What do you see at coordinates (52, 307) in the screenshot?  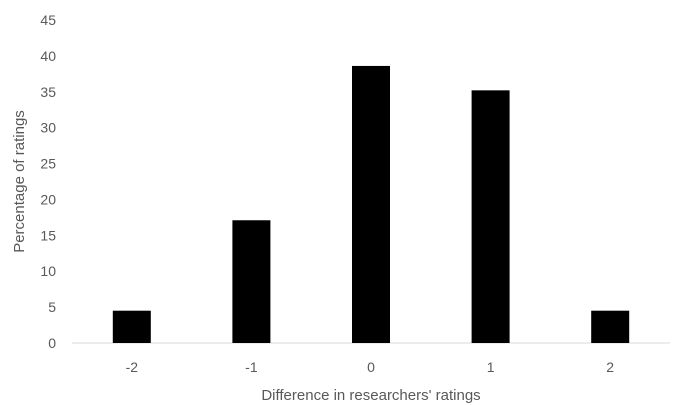 I see `y-tick-label: 5` at bounding box center [52, 307].